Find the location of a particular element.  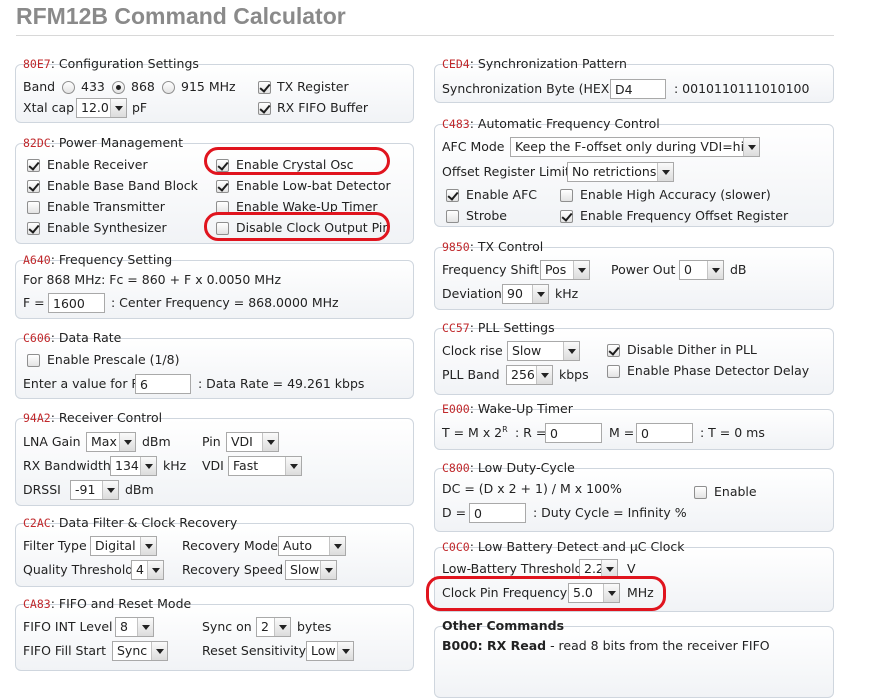

sync-on-select: 2 is located at coordinates (273, 627).